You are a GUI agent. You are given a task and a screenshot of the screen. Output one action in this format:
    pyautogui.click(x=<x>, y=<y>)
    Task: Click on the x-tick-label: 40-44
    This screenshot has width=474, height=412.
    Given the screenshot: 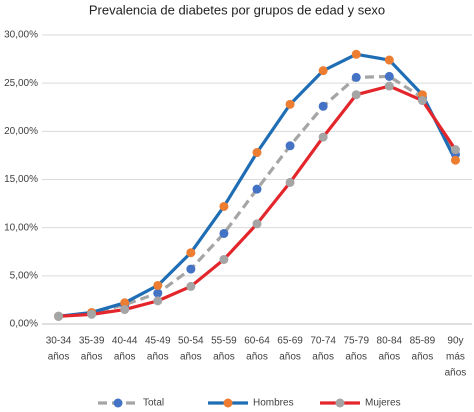 What is the action you would take?
    pyautogui.click(x=125, y=341)
    